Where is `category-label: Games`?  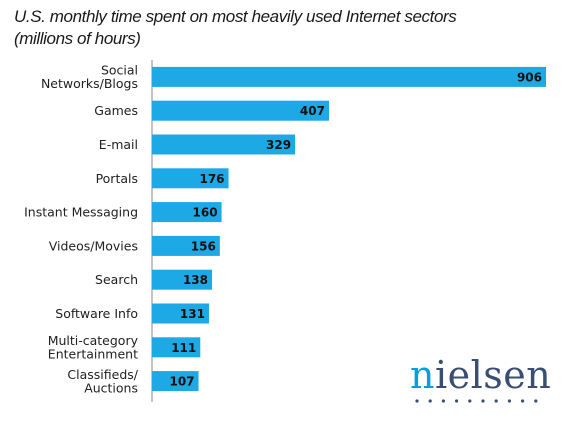
category-label: Games is located at coordinates (116, 110).